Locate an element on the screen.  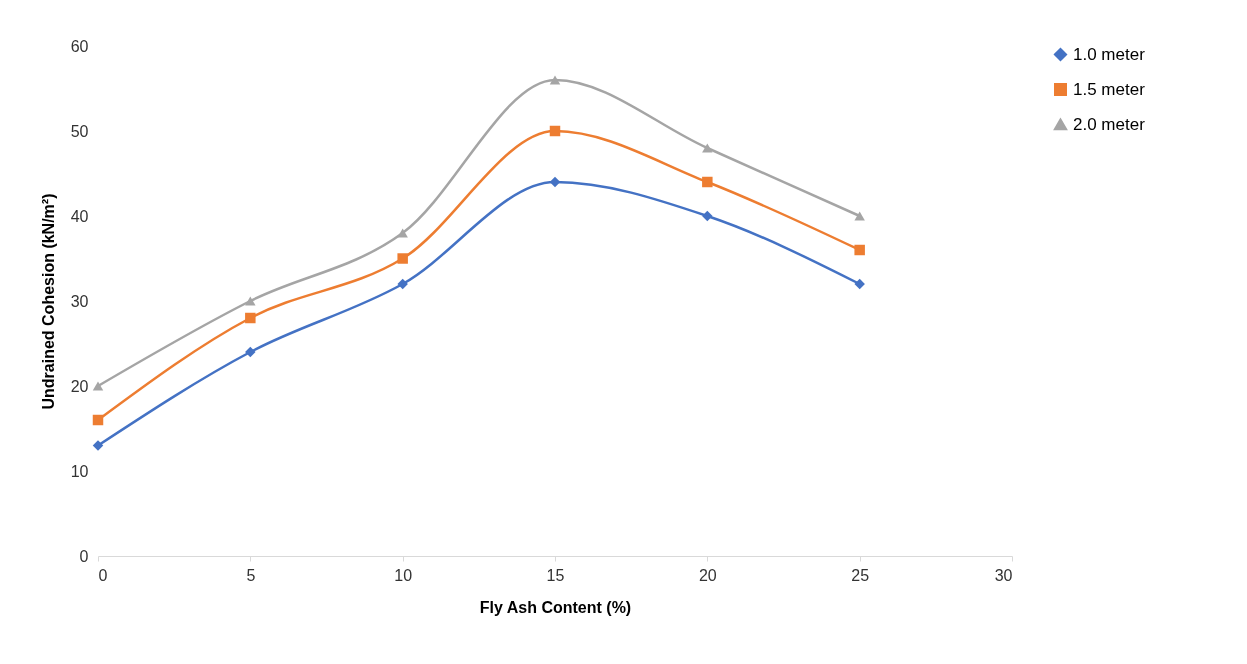
x-tick-label: 15 is located at coordinates (555, 575).